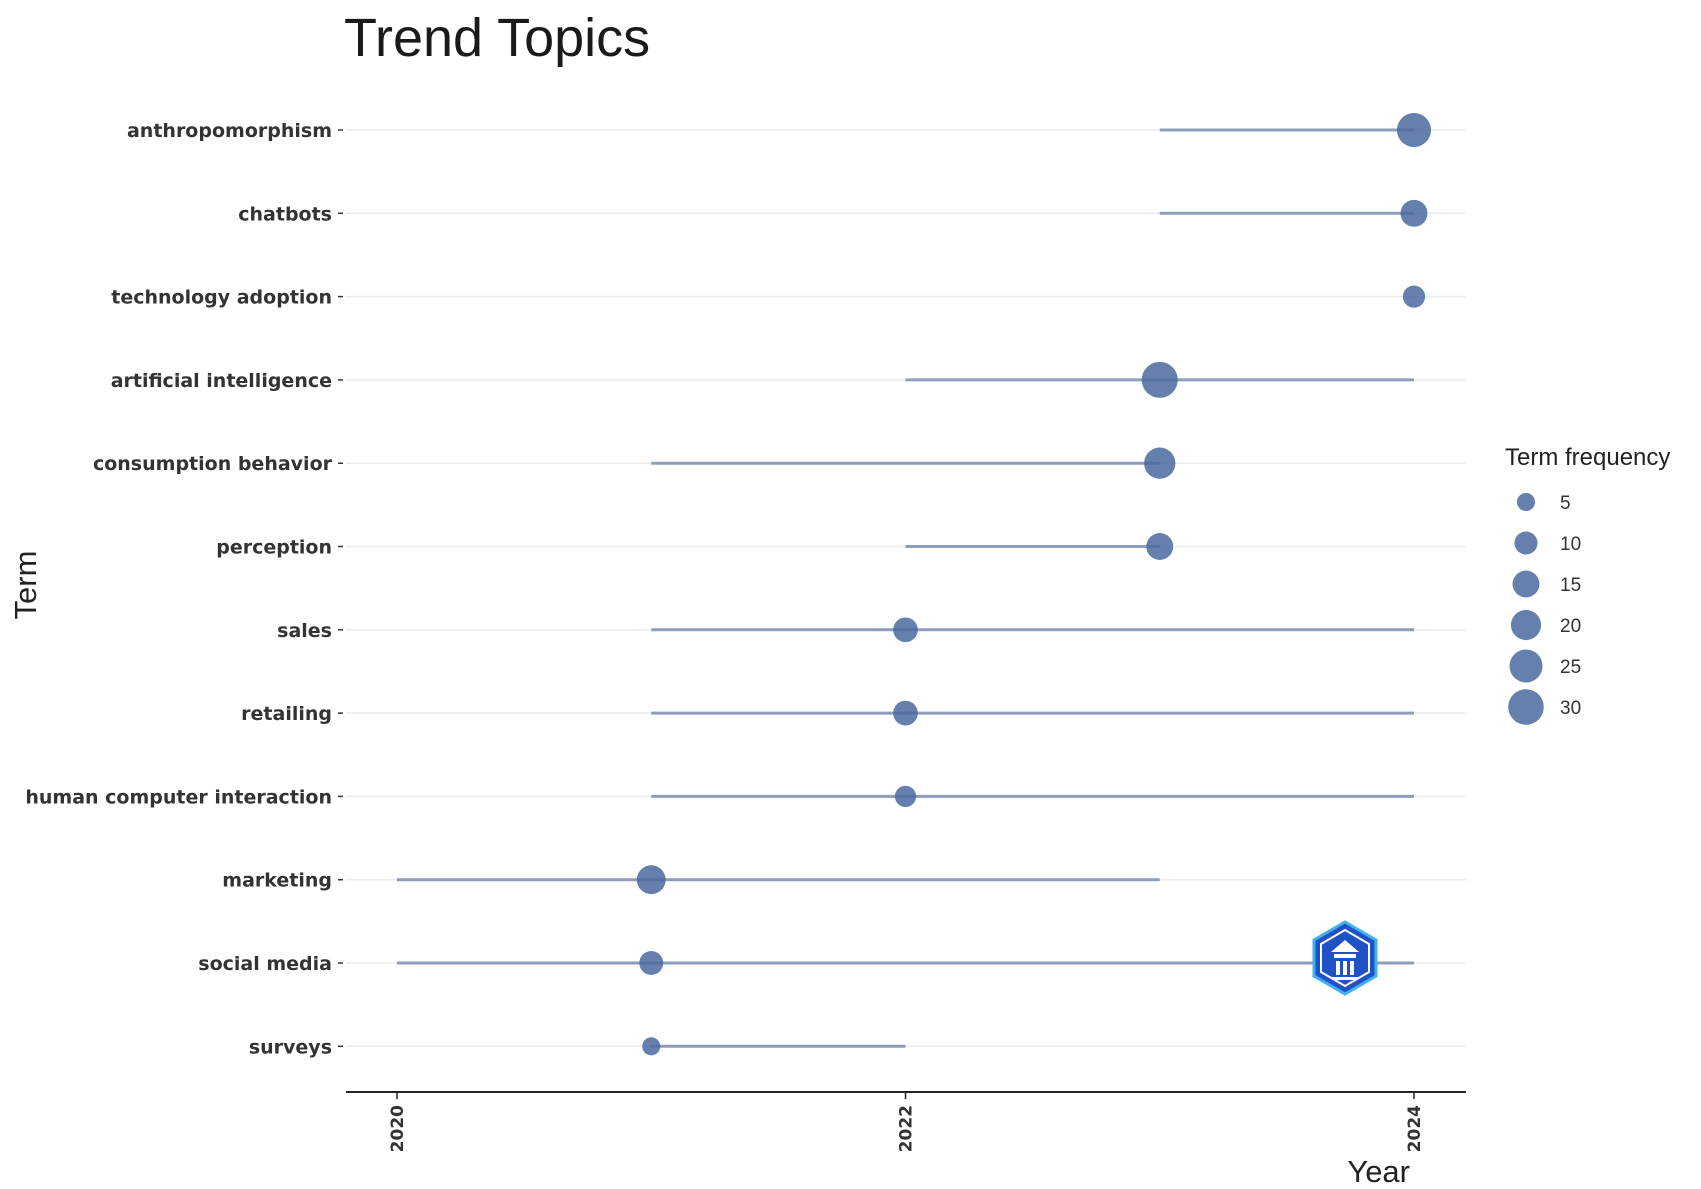 The width and height of the screenshot is (1701, 1189). What do you see at coordinates (221, 381) in the screenshot?
I see `term-label: artificial intelligence` at bounding box center [221, 381].